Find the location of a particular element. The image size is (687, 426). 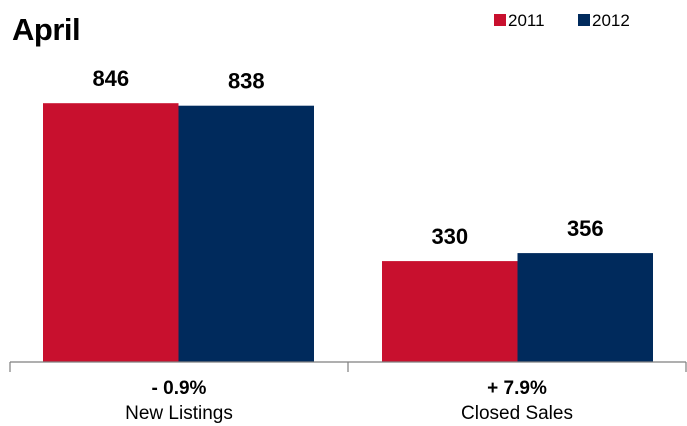

value-label-2012-closed-sales: 356 is located at coordinates (585, 228).